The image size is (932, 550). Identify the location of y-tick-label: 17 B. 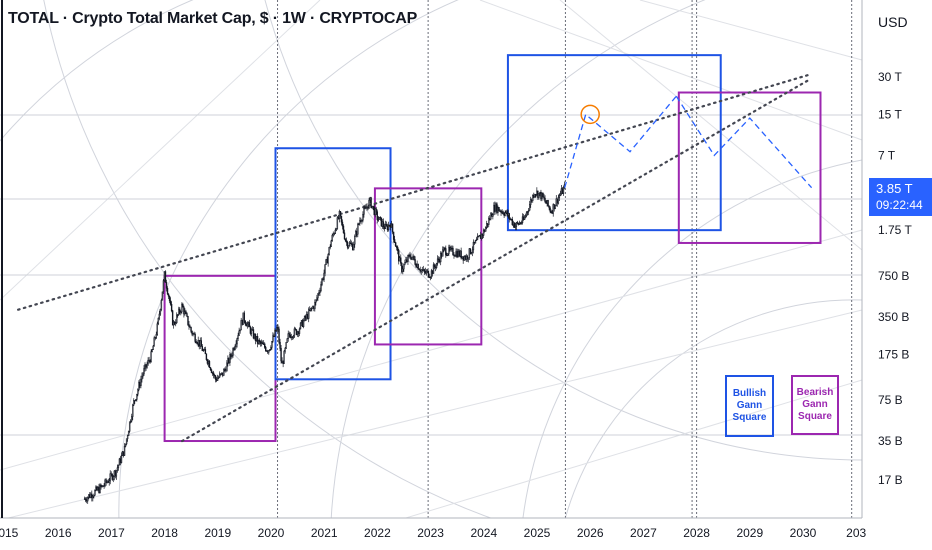
(890, 480).